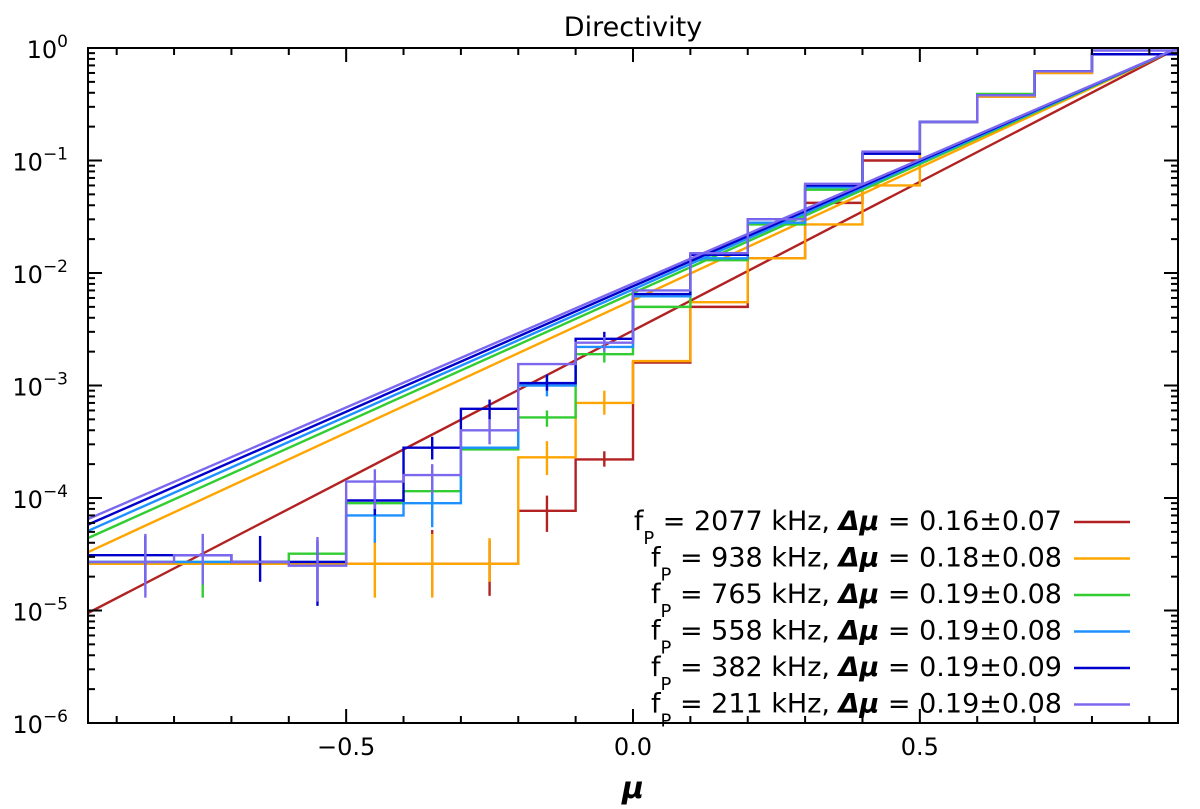 The width and height of the screenshot is (1200, 809). Describe the element at coordinates (633, 747) in the screenshot. I see `x-tick-label: 0.0` at that location.